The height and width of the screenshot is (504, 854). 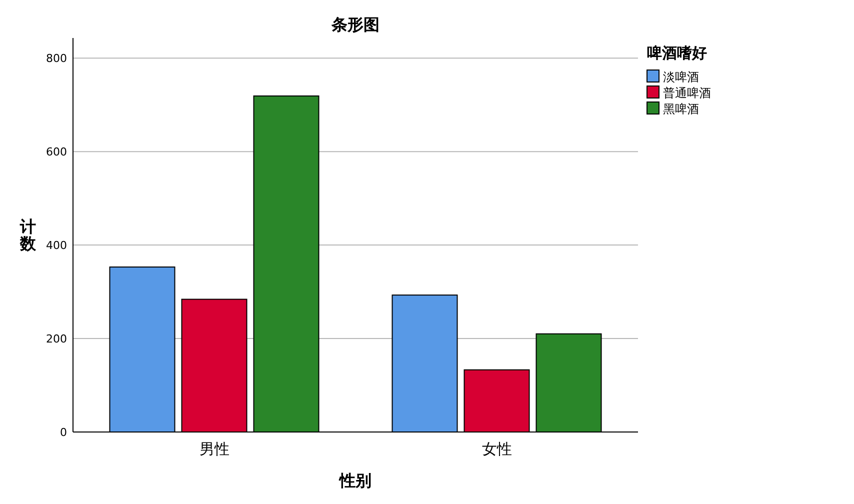 What do you see at coordinates (56, 59) in the screenshot?
I see `y-tick-label: 800` at bounding box center [56, 59].